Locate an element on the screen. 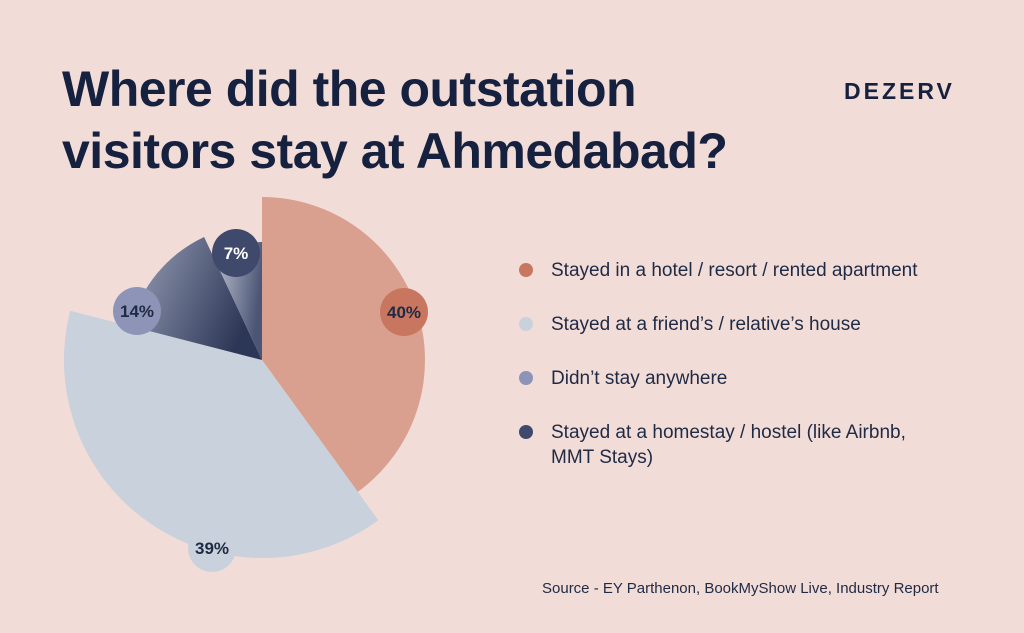 The height and width of the screenshot is (633, 1024). legend-label: Didn’t stay anywhere is located at coordinates (639, 378).